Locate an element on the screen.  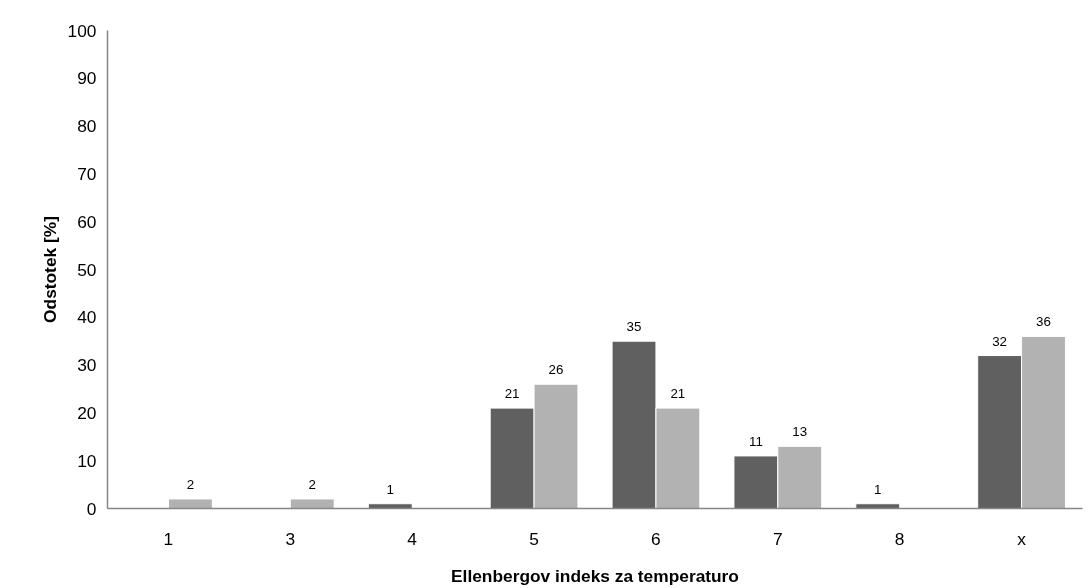
y-tick-label: 60 is located at coordinates (87, 221).